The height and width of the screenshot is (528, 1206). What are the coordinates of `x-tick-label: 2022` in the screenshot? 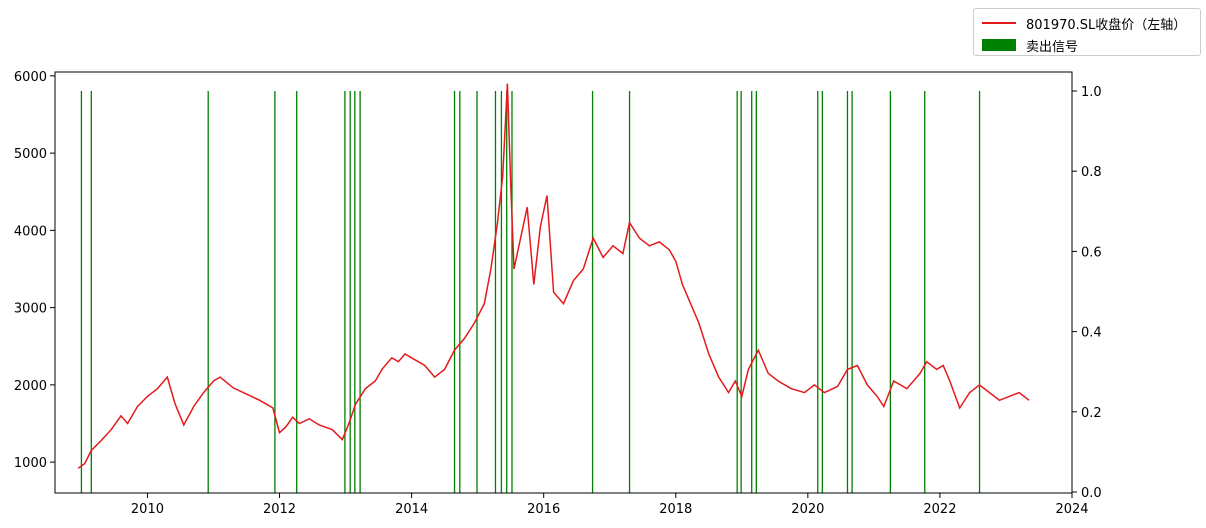 It's located at (939, 509).